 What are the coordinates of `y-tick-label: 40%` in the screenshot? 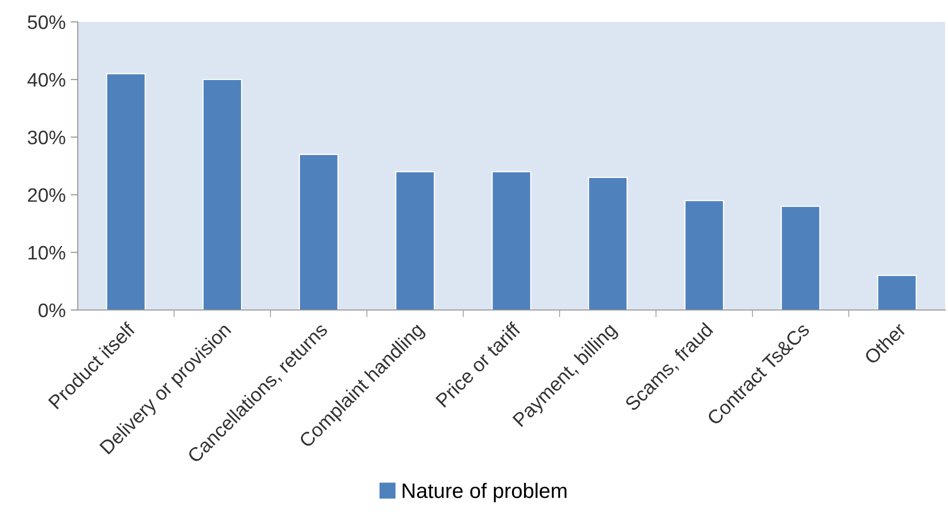 It's located at (46, 79).